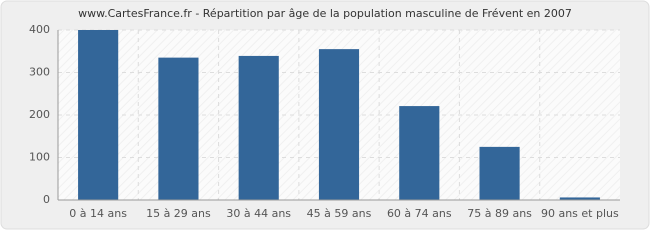  Describe the element at coordinates (258, 213) in the screenshot. I see `x-tick-label: 30 à 44 ans` at that location.